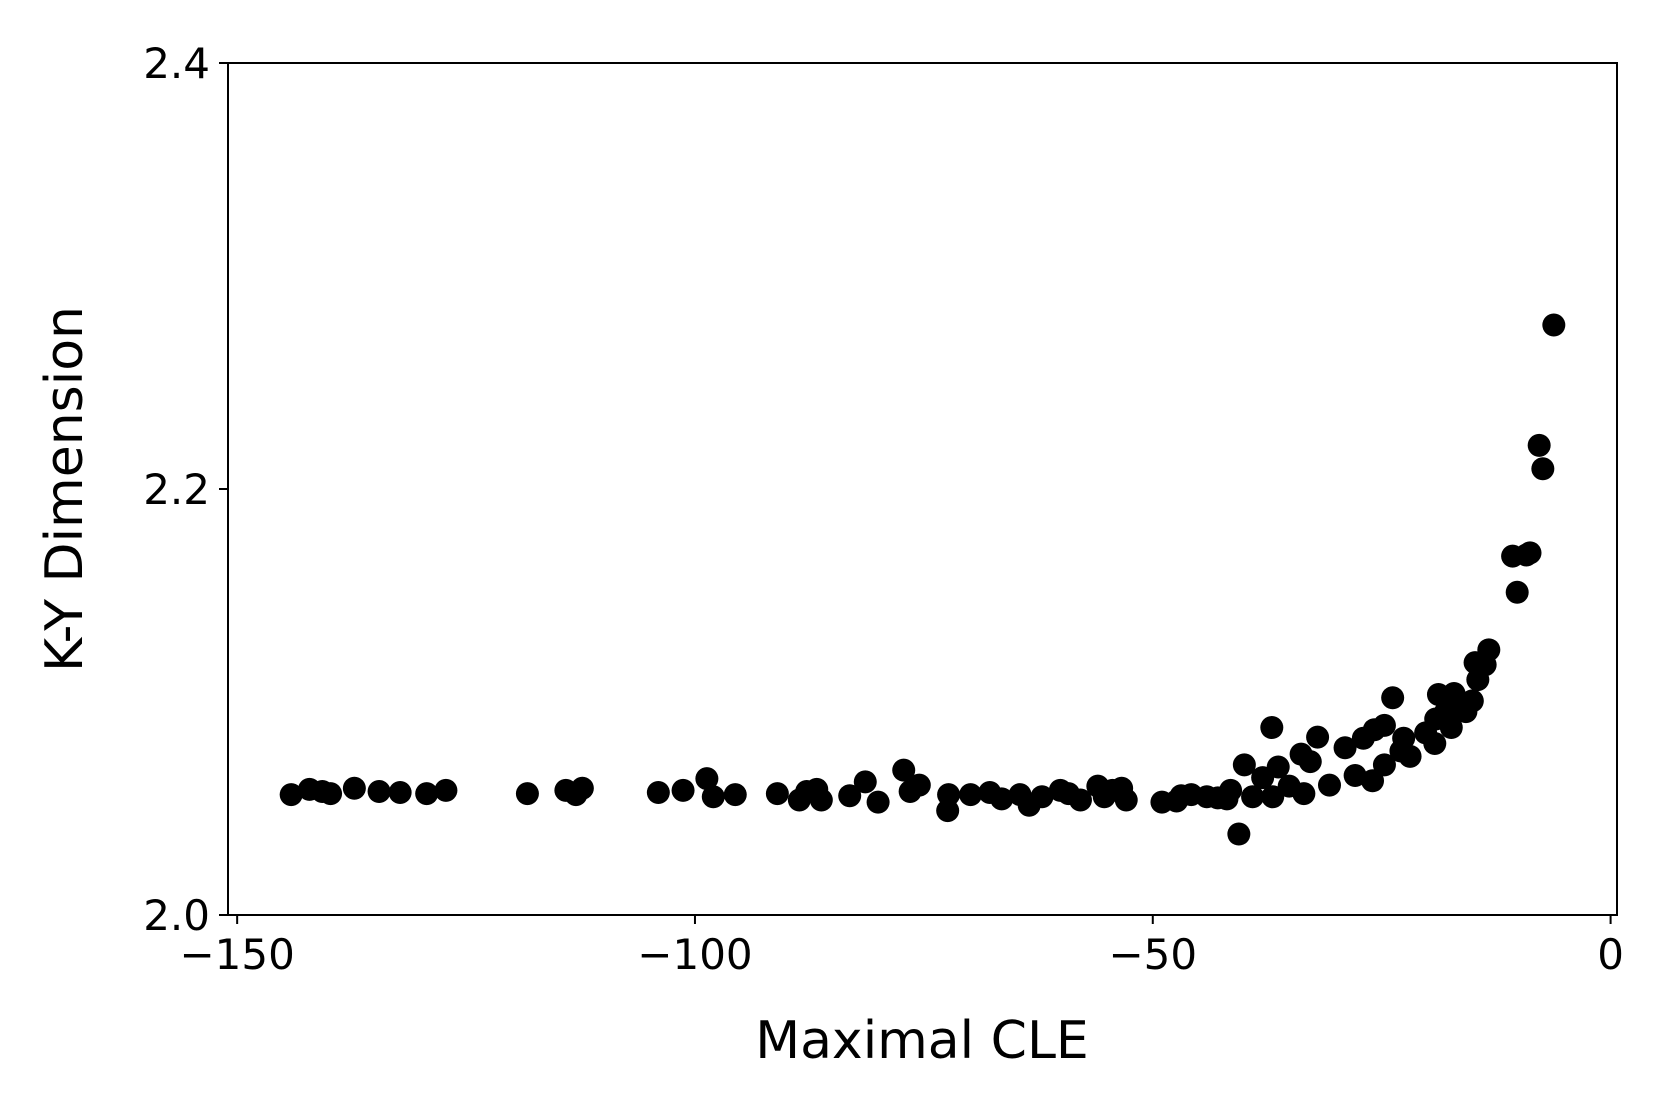  Describe the element at coordinates (1610, 954) in the screenshot. I see `x-tick-label: 0` at that location.